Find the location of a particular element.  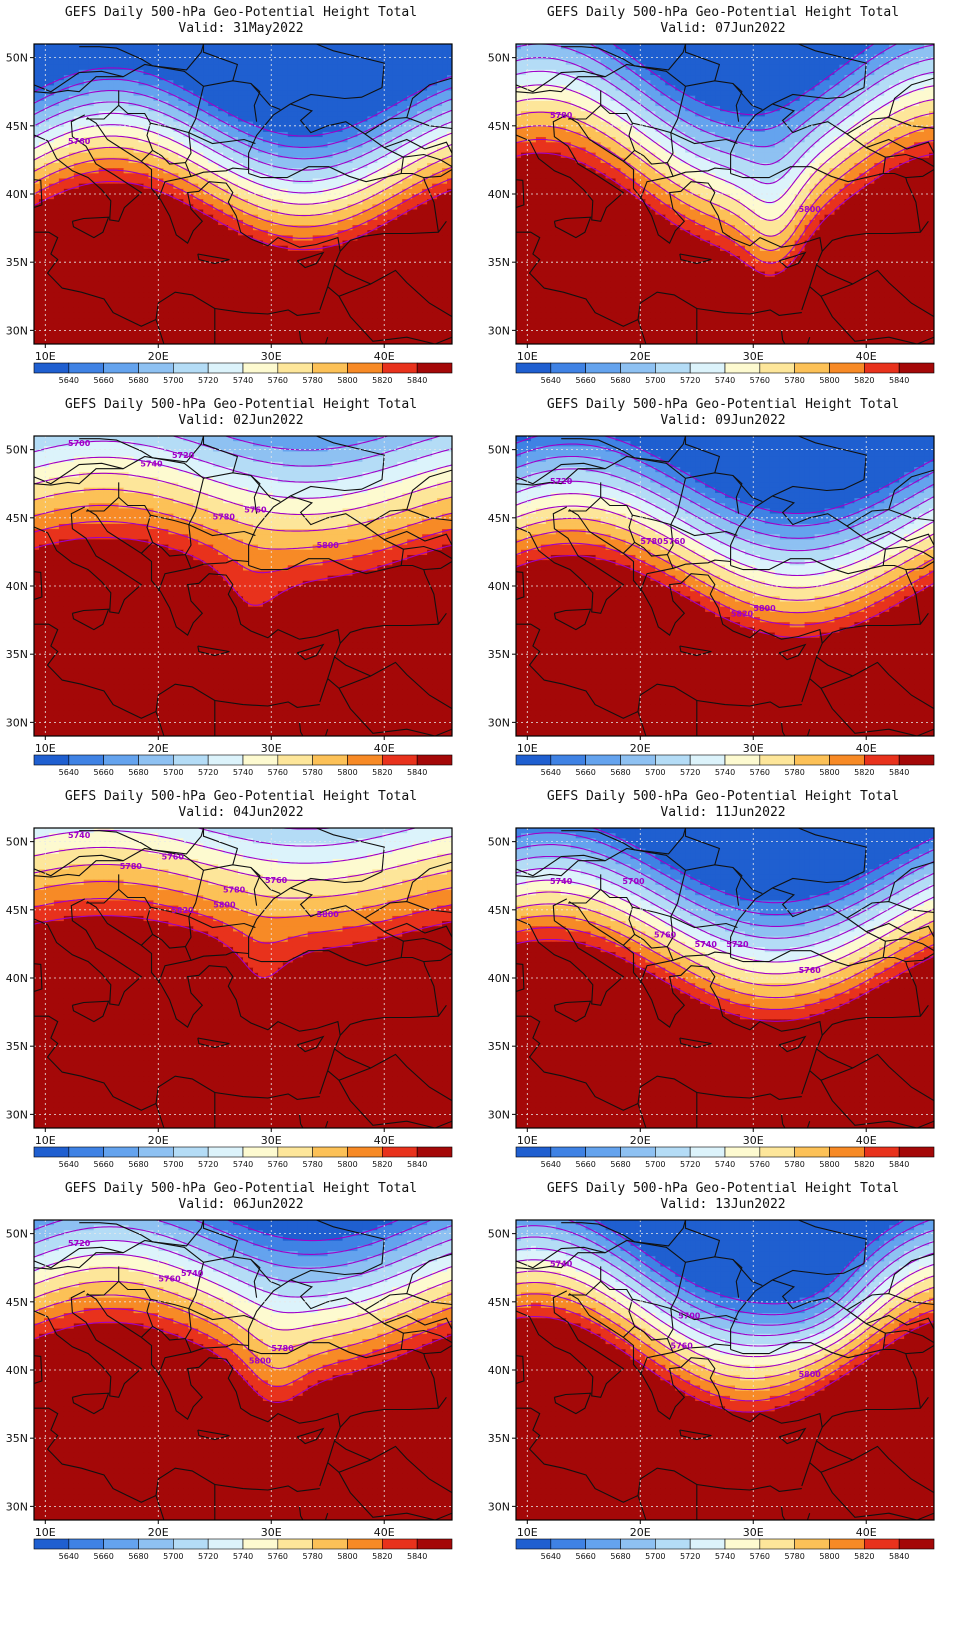

panel-valid-date: Valid: 06Jun2022 is located at coordinates (241, 1205).